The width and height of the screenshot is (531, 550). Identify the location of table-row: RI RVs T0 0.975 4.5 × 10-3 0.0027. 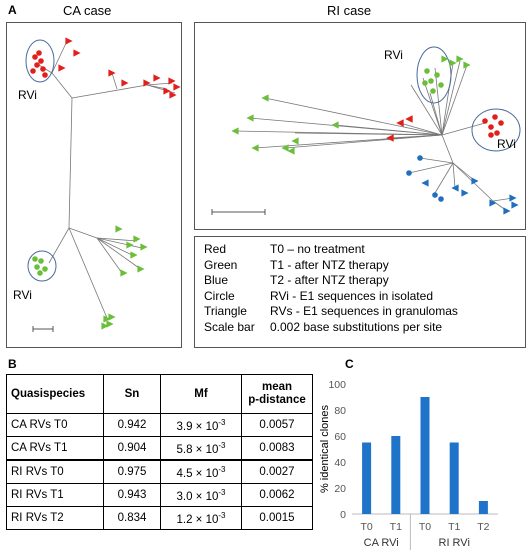
(159, 471).